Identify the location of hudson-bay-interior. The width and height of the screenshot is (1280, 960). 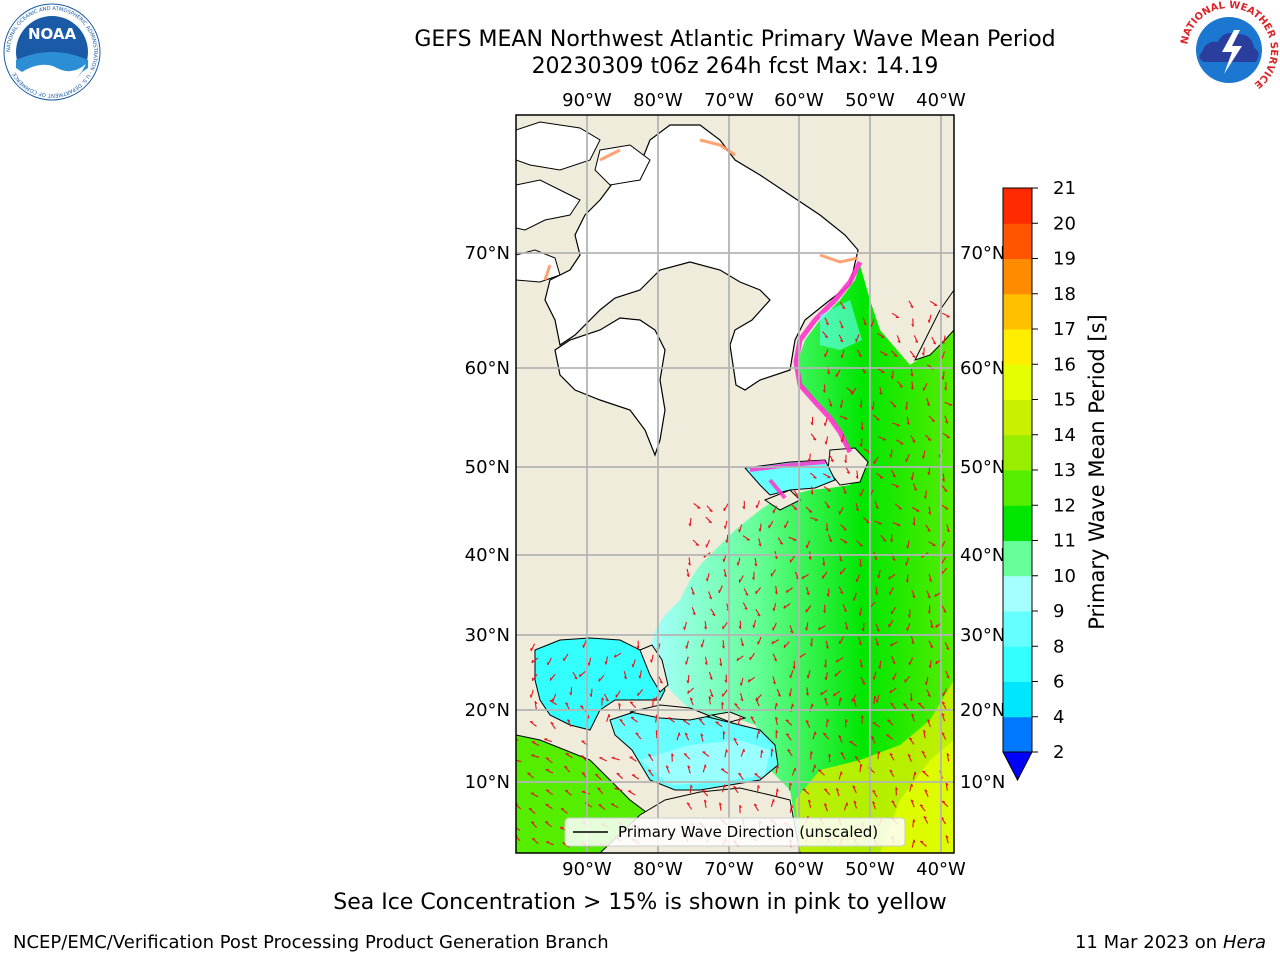
(610, 387).